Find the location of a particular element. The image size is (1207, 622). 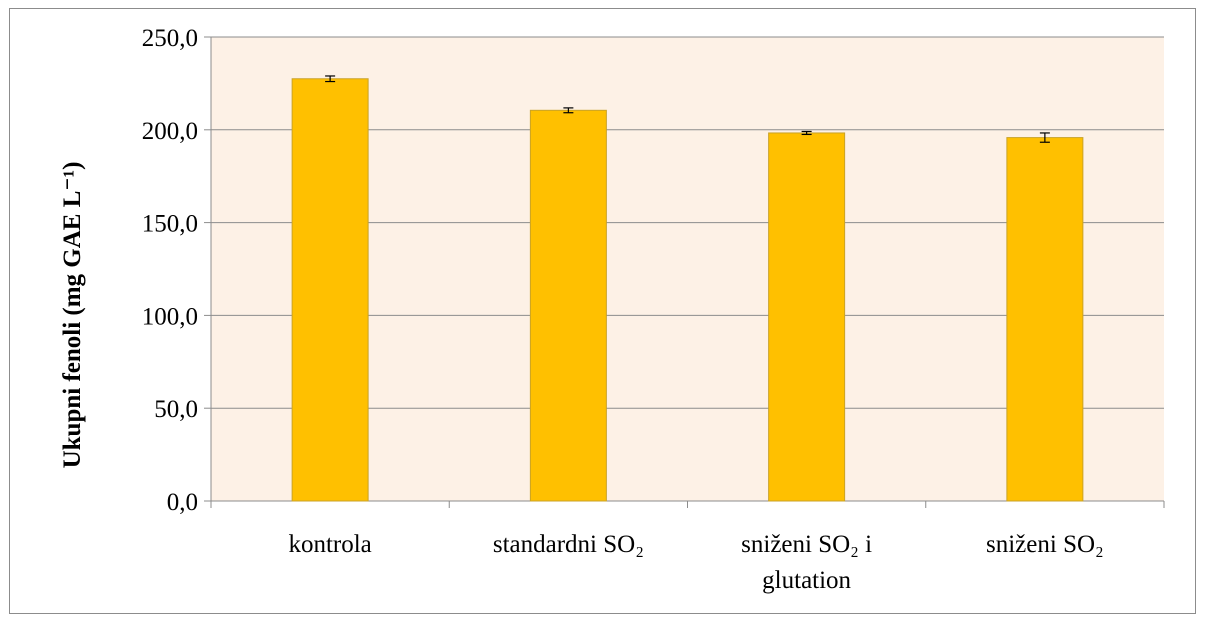

error-bars is located at coordinates (687, 109).